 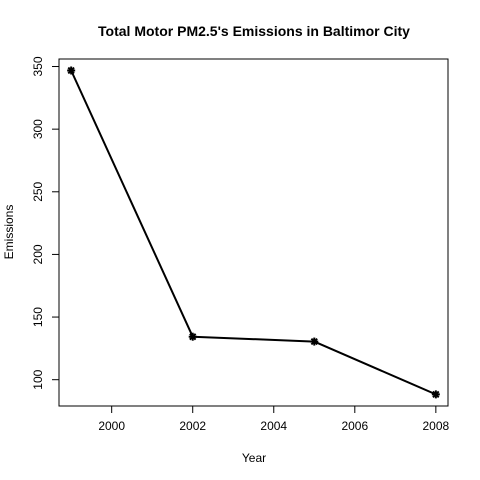 What do you see at coordinates (111, 426) in the screenshot?
I see `x-tick-label: 2000` at bounding box center [111, 426].